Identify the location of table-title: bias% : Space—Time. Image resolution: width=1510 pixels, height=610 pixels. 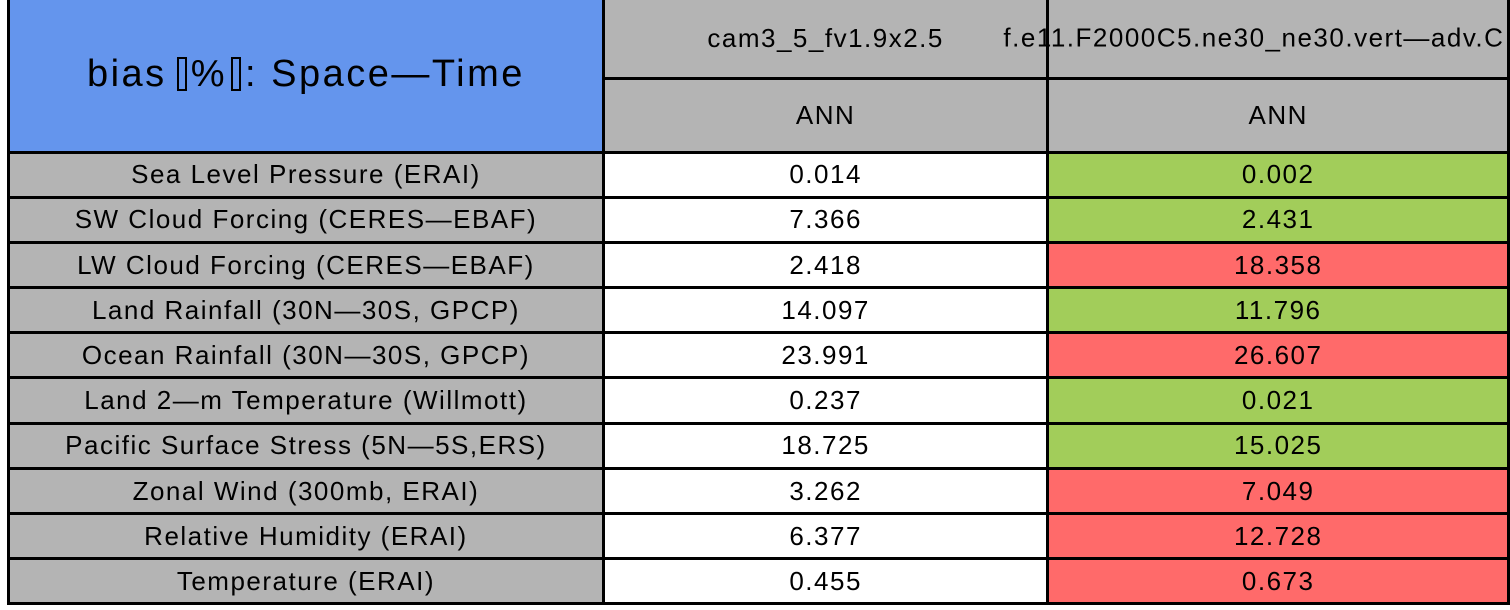
(306, 74).